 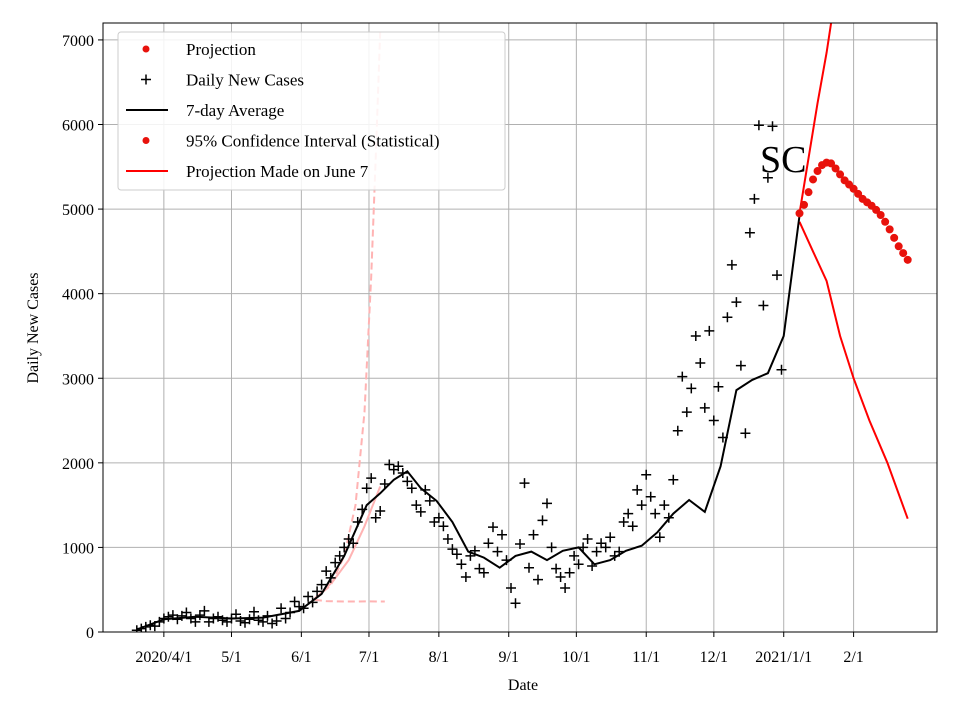 I want to click on legend-item: Projection, so click(x=199, y=49).